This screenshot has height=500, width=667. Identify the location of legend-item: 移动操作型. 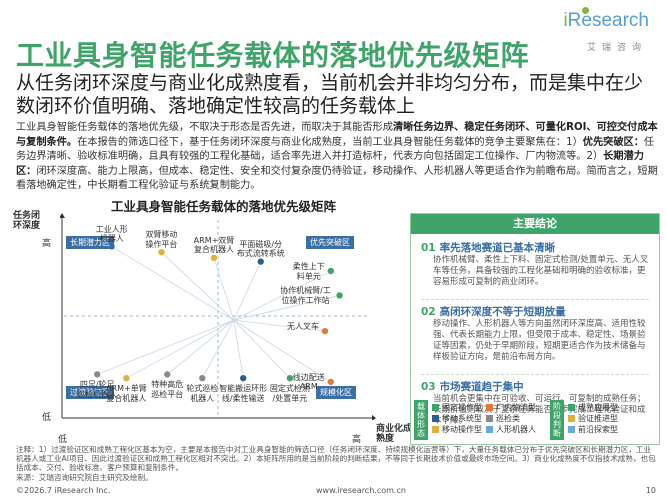
(457, 429).